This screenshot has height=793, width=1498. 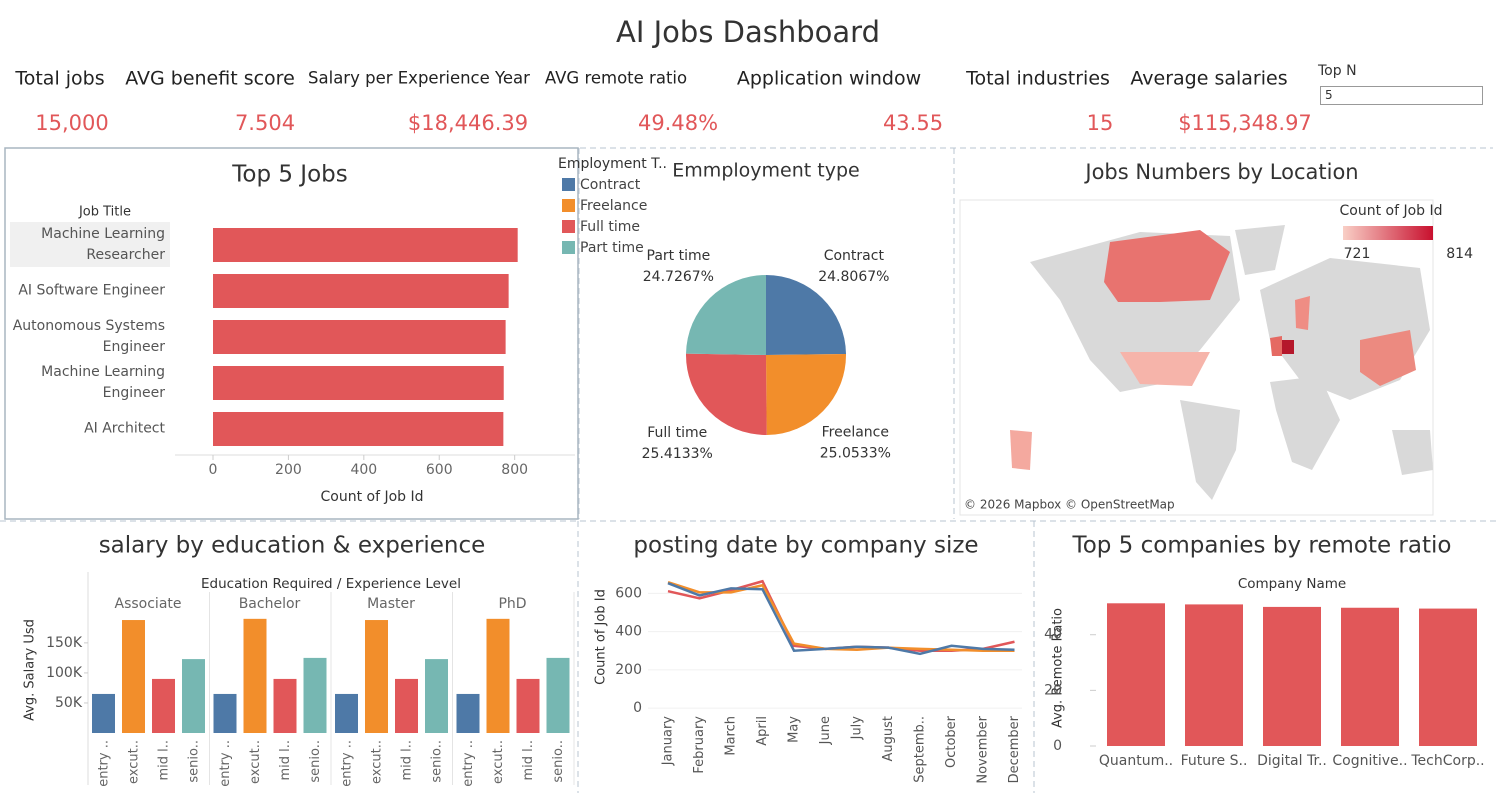 What do you see at coordinates (134, 762) in the screenshot?
I see `x-tick-label: excut..` at bounding box center [134, 762].